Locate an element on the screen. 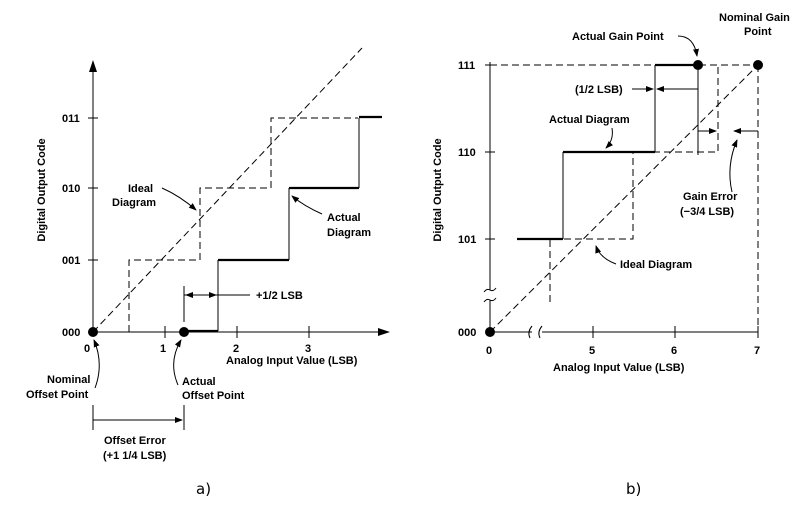 Image resolution: width=809 pixels, height=507 pixels. panel-a-offset-error-line1: Offset Error is located at coordinates (135, 441).